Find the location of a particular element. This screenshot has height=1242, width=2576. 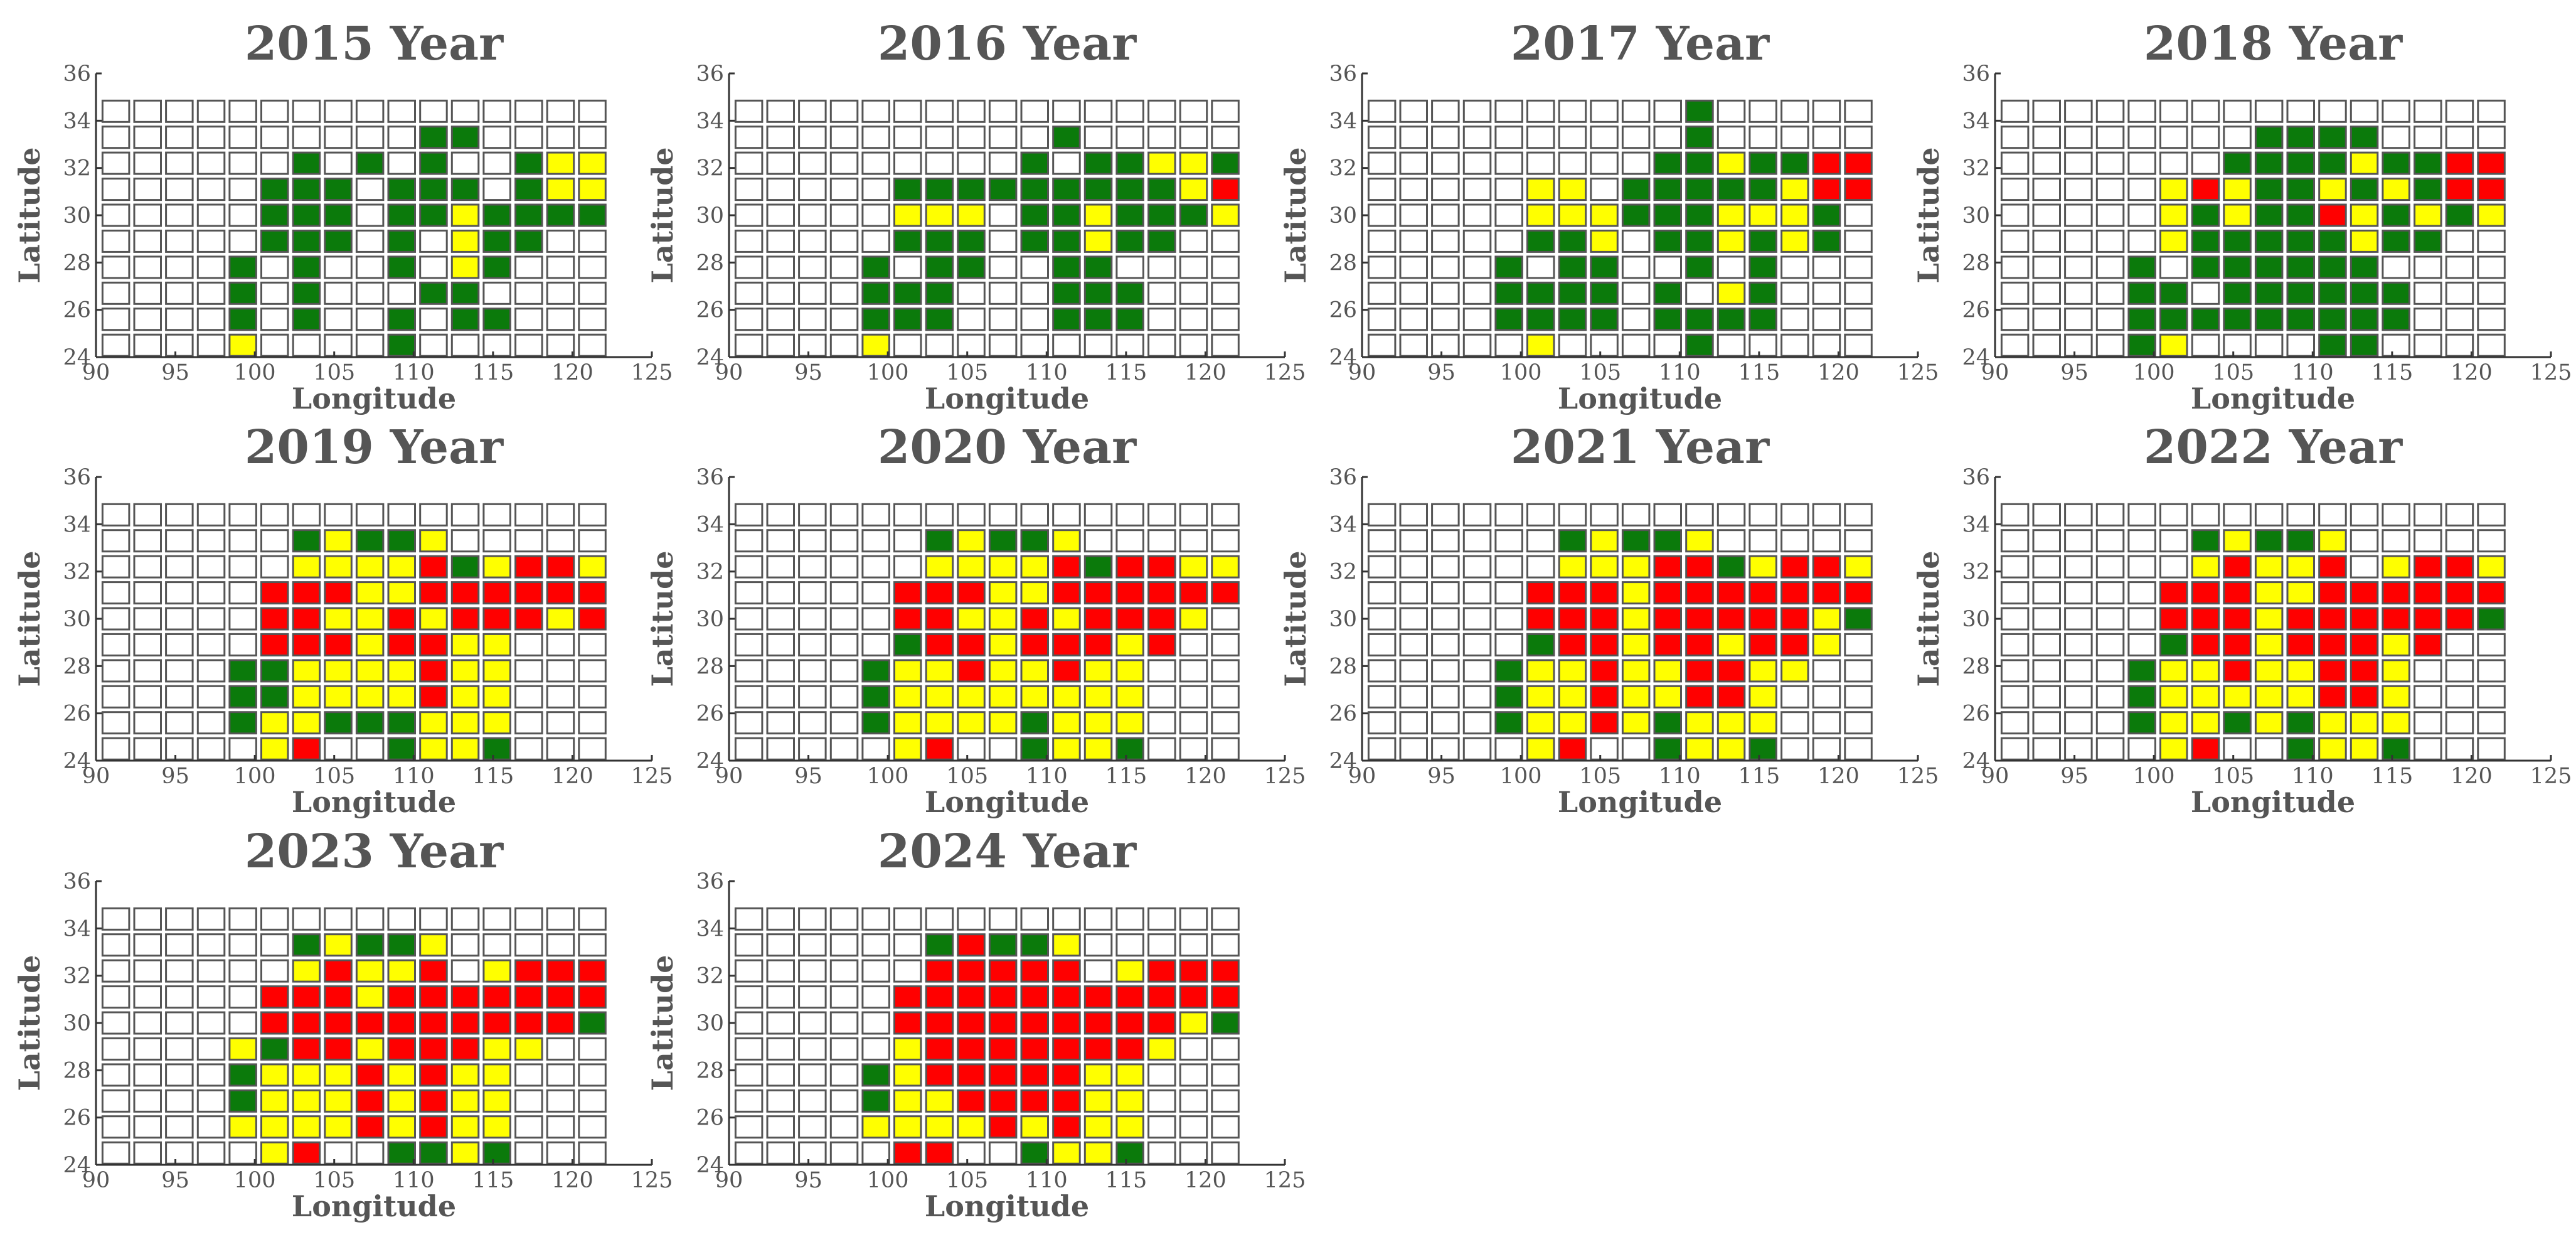

y-tick-label: 34 is located at coordinates (1343, 524).